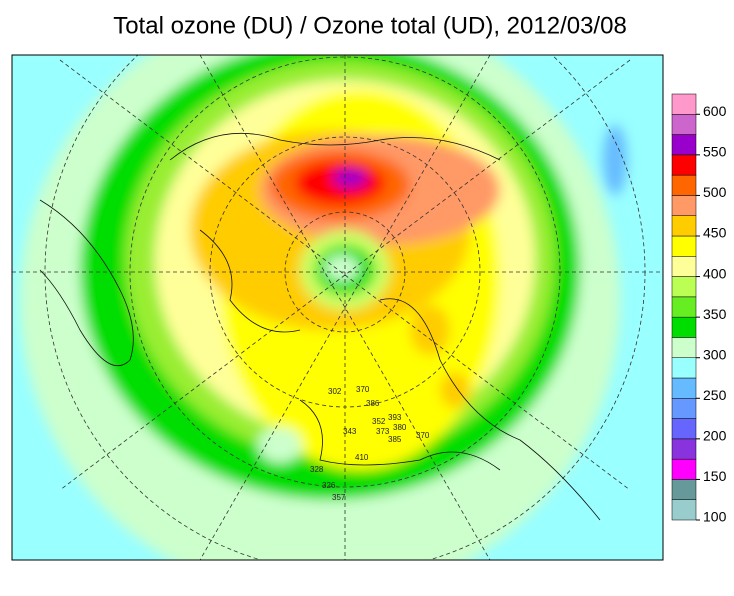  I want to click on colorbar: 100 150 200 250 300 350 400 450 500 550 600, so click(699, 309).